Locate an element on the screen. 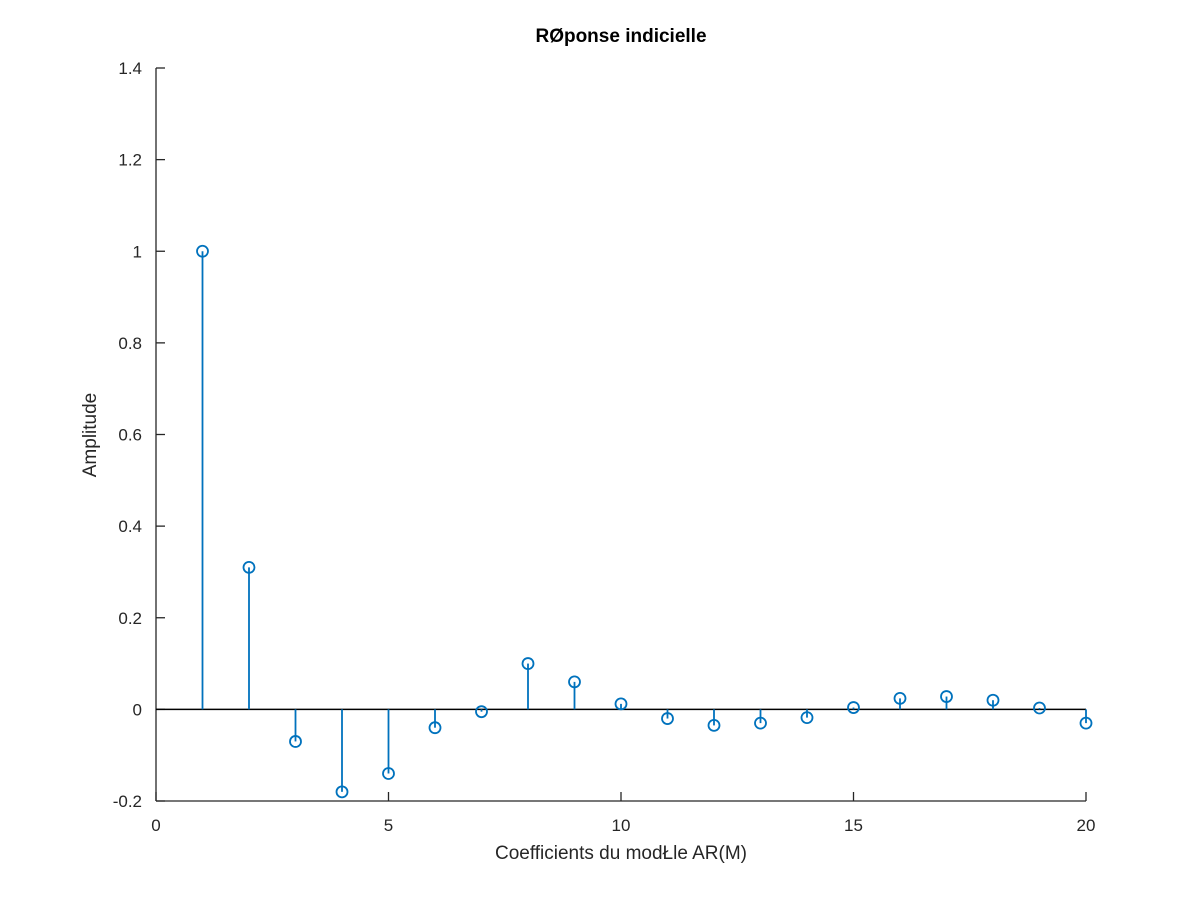 The image size is (1200, 900). x-tick-label: 0 is located at coordinates (155, 825).